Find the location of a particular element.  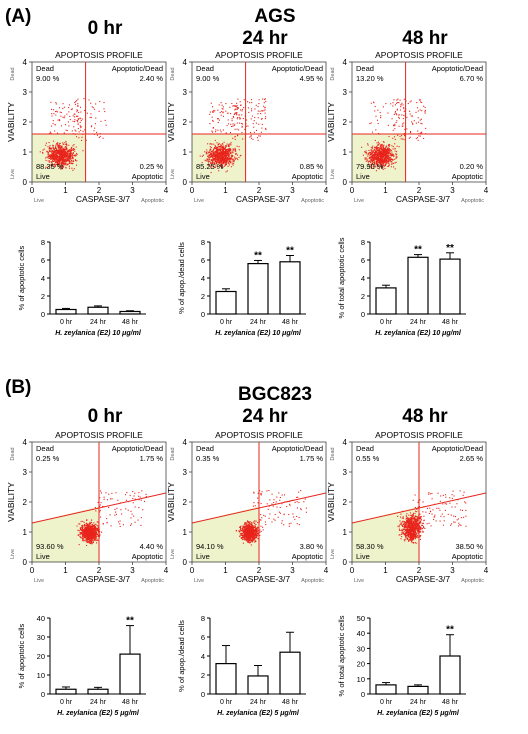

y-tick-label: 6 is located at coordinates (203, 260).